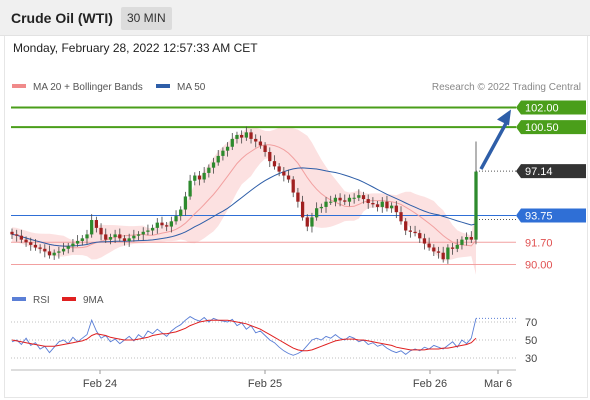 Image resolution: width=590 pixels, height=400 pixels. Describe the element at coordinates (539, 216) in the screenshot. I see `level-label-93-75: 93.75` at that location.